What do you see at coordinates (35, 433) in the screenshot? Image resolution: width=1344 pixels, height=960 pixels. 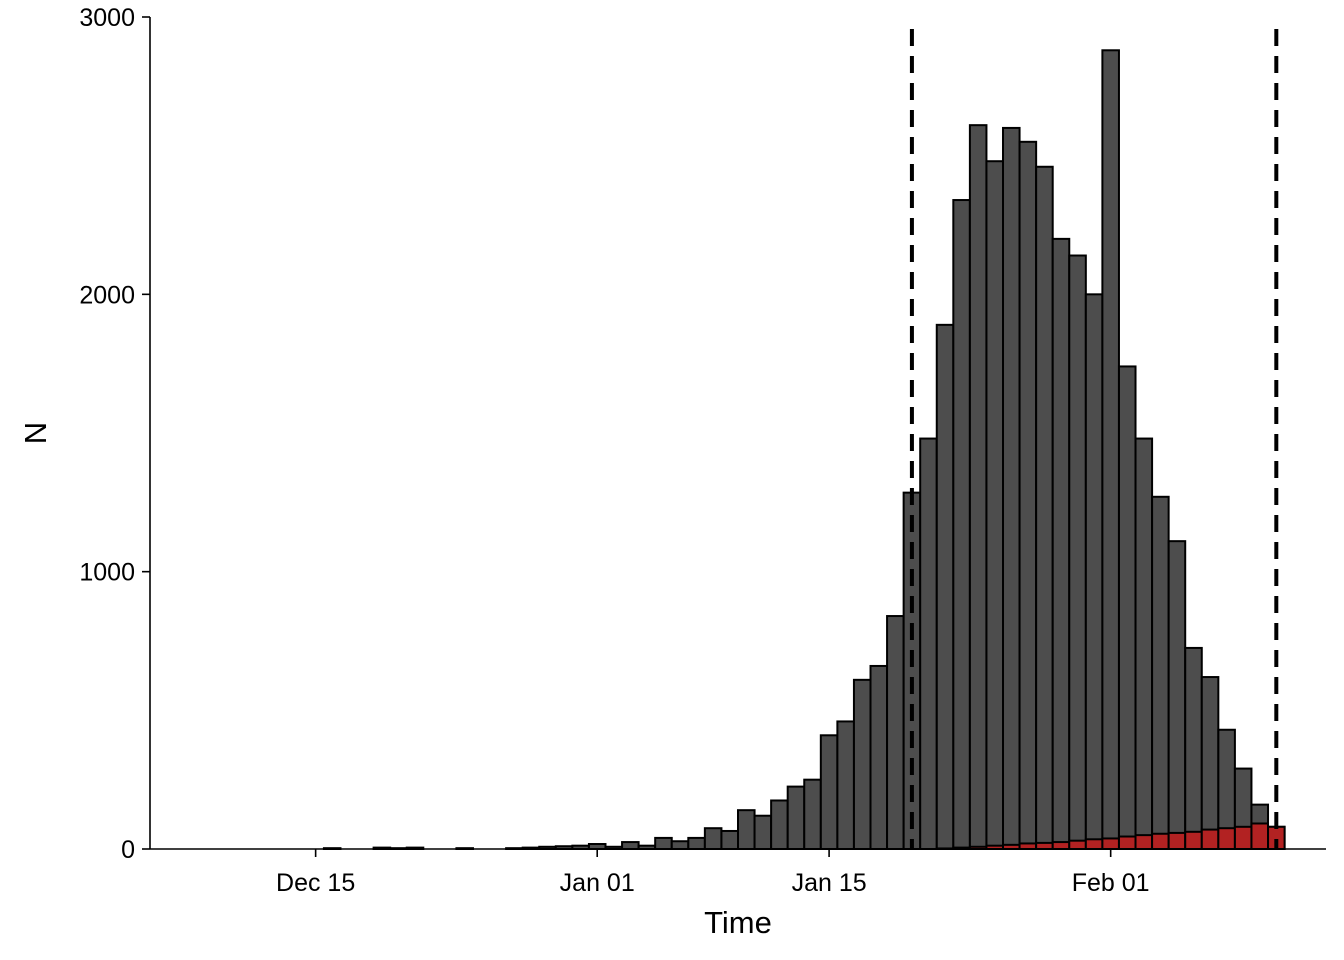 I see `y-axis-title: N` at bounding box center [35, 433].